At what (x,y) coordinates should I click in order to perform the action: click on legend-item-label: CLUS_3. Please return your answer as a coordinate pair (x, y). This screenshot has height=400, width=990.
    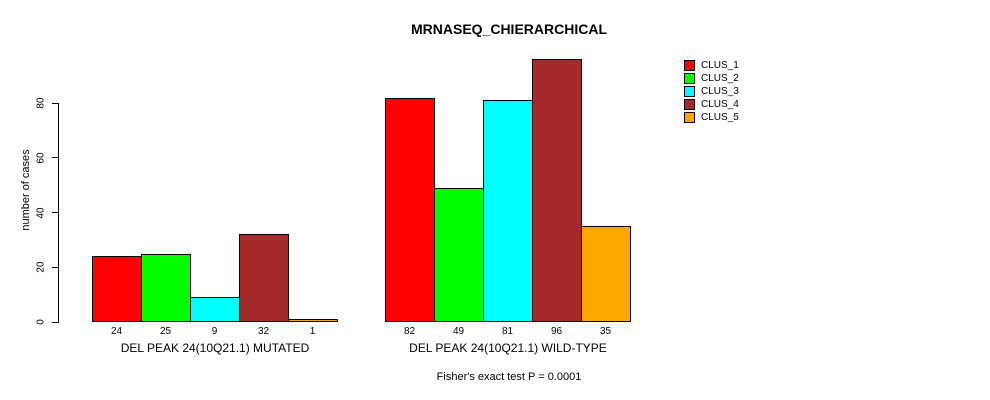
    Looking at the image, I should click on (720, 91).